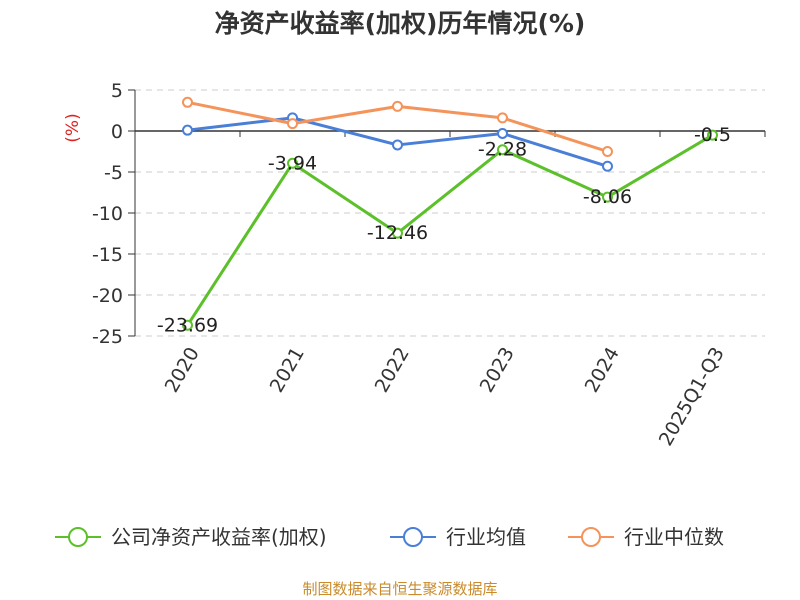  What do you see at coordinates (73, 127) in the screenshot?
I see `y-axis-unit-label: (%)` at bounding box center [73, 127].